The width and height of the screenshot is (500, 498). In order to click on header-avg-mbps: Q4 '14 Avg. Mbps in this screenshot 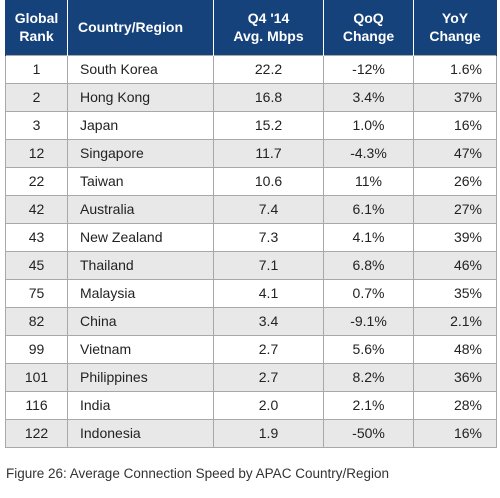, I will do `click(268, 27)`.